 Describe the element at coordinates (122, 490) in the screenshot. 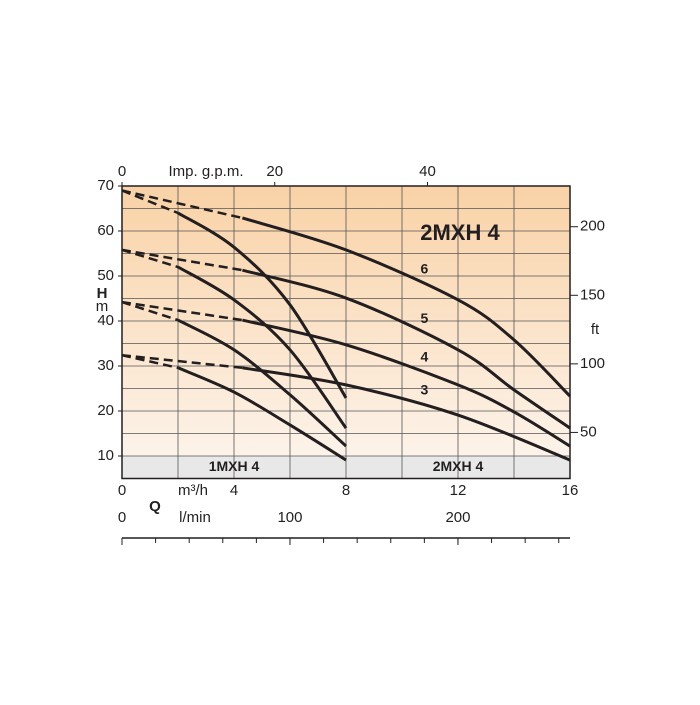

I see `x-tick-label: 0` at that location.